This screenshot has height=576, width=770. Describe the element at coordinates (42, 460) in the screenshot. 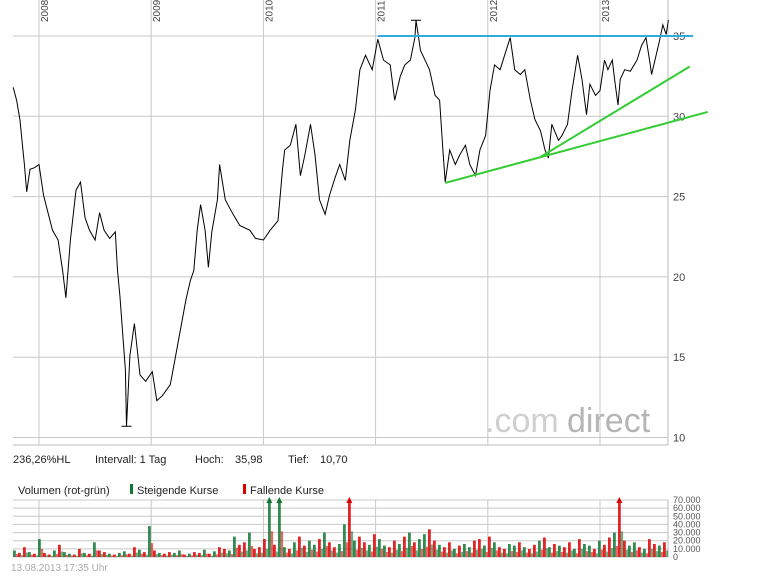

I see `hl-change: 236,26%HL` at that location.